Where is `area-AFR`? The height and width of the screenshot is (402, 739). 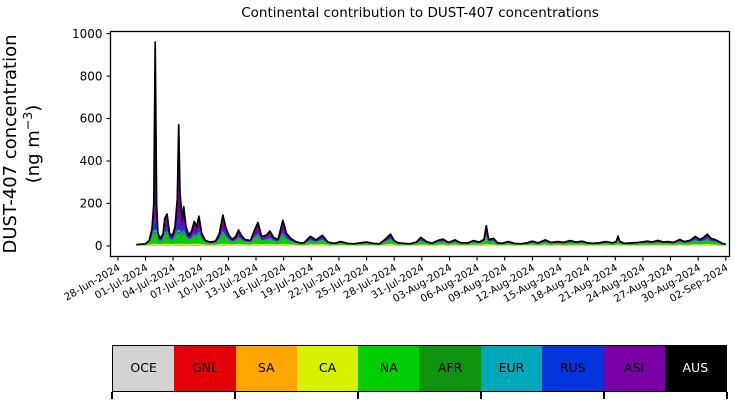
area-AFR is located at coordinates (431, 238).